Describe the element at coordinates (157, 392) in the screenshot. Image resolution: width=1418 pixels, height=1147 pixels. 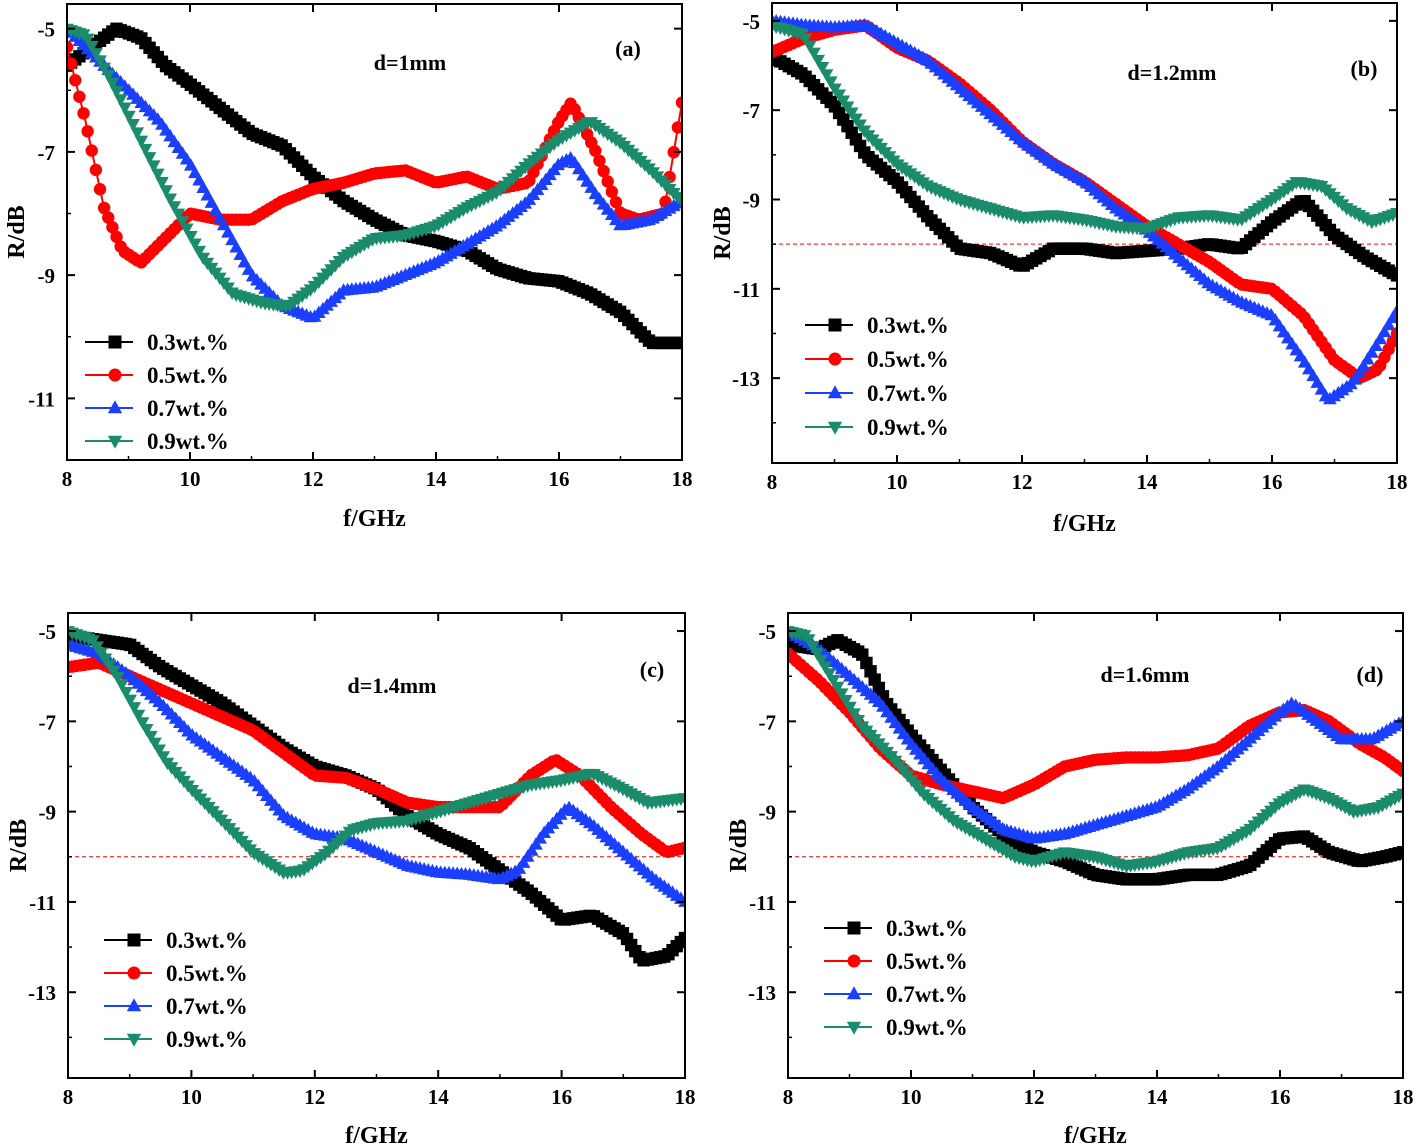
I see `legend: 0.3wt.% 0.5wt.% 0.7wt.% 0.9wt.%` at that location.